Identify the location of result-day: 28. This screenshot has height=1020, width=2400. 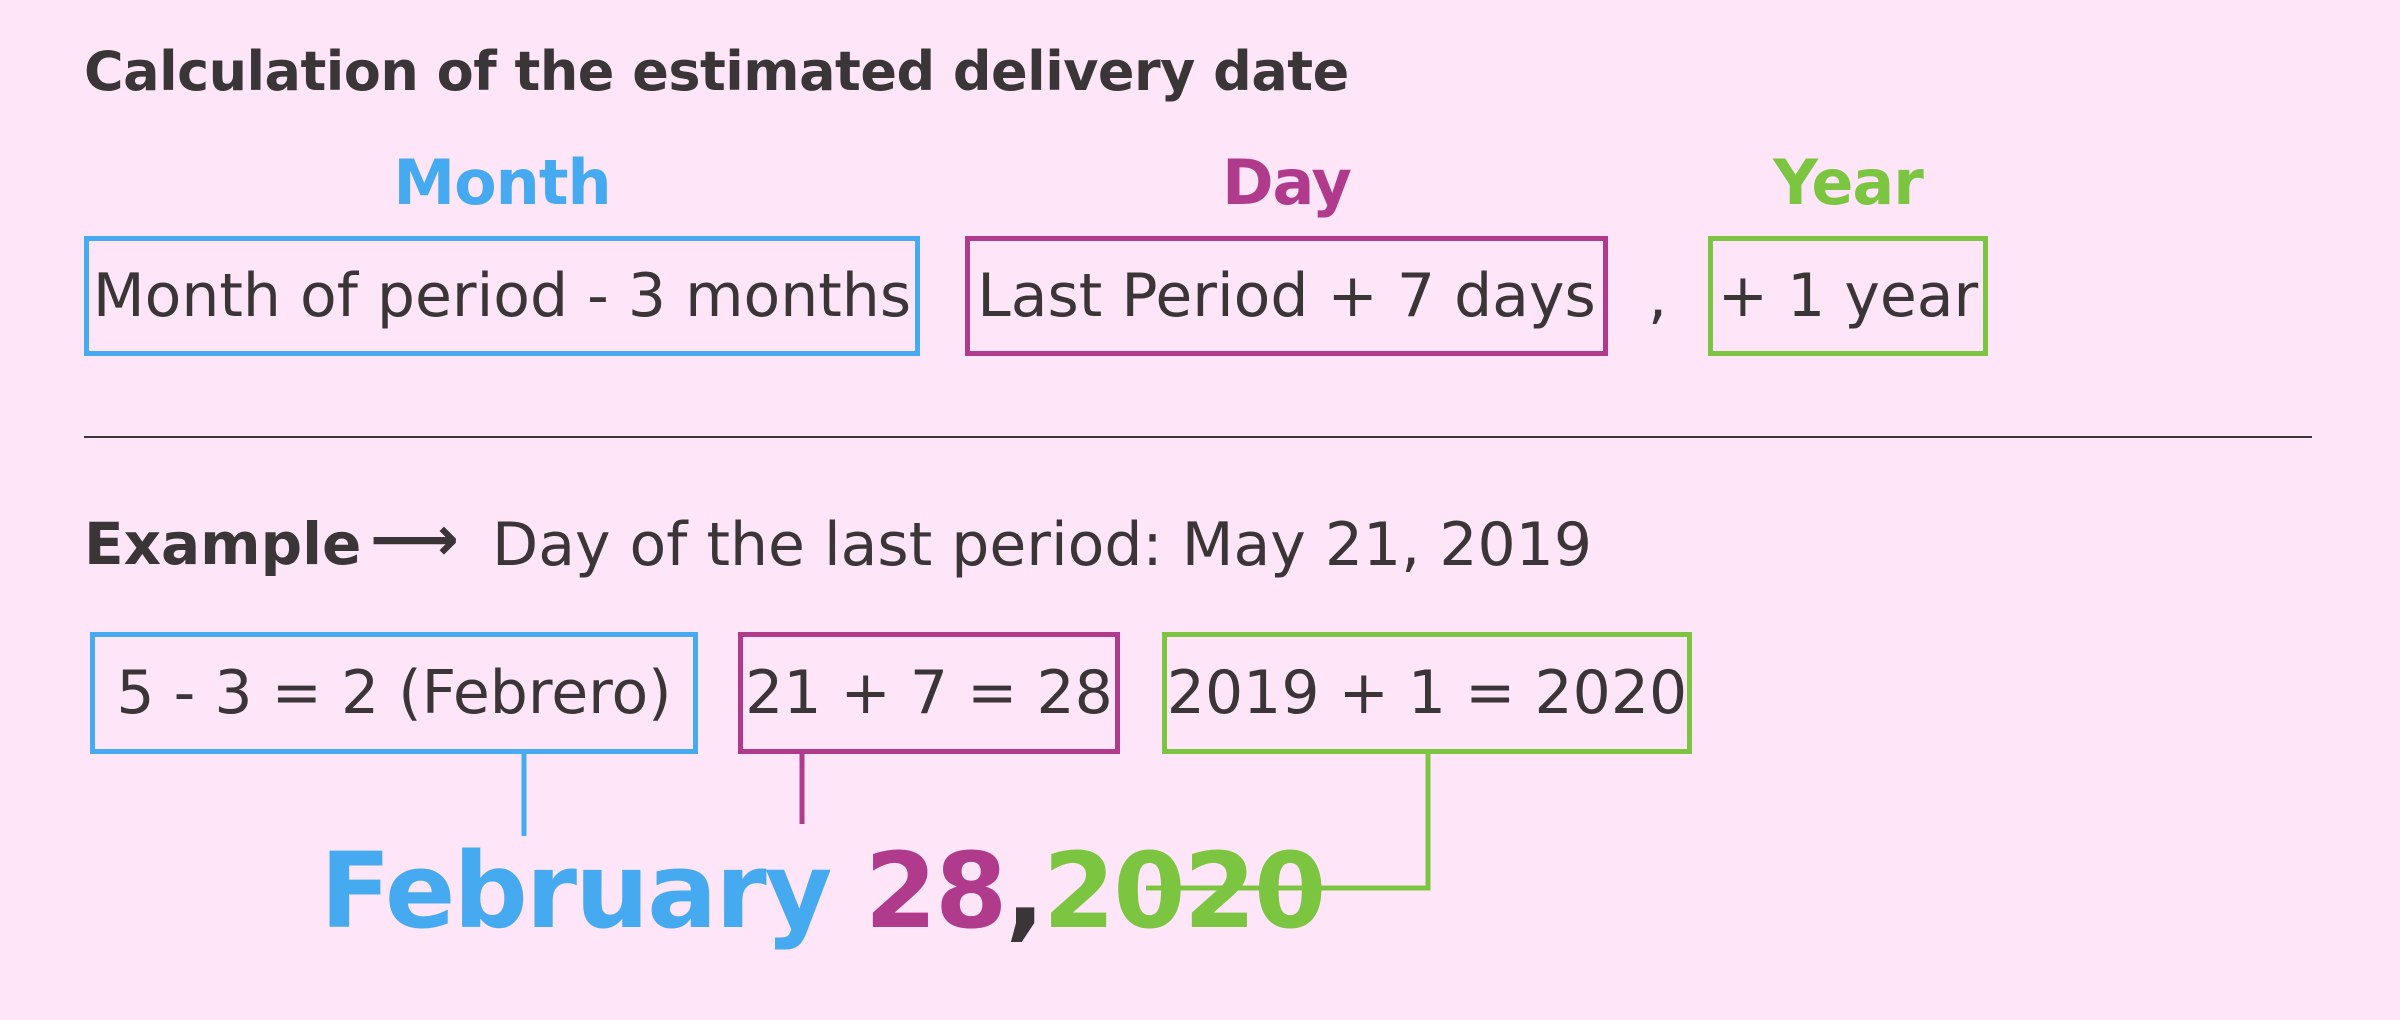
(936, 891).